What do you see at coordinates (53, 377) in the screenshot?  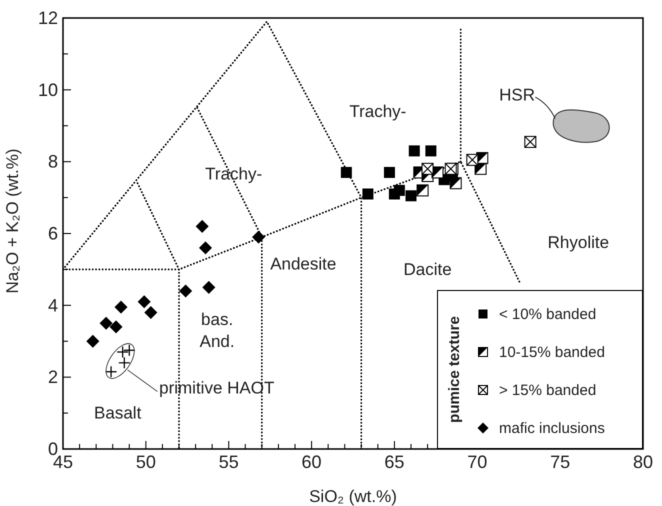 I see `y-tick-label: 2` at bounding box center [53, 377].